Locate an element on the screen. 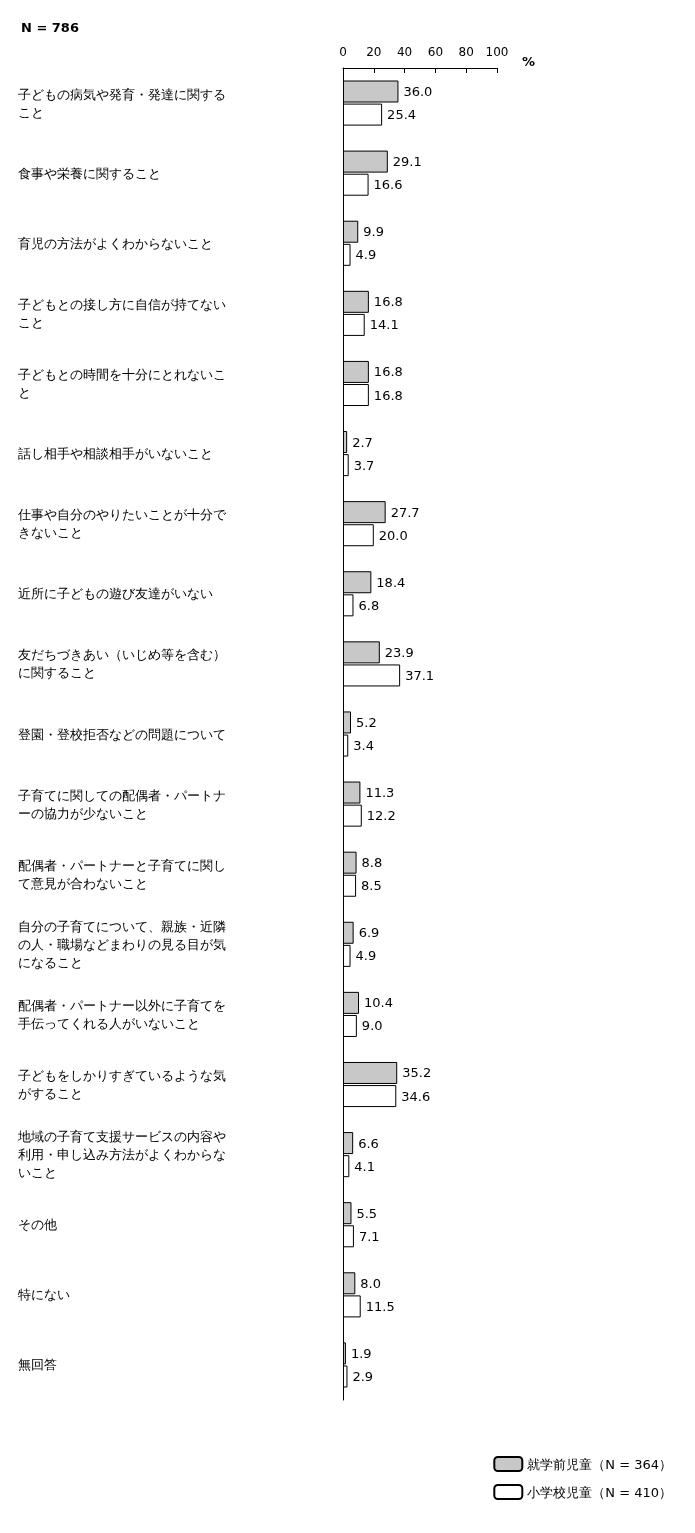 The image size is (695, 1533). y-tick-label: 特にない is located at coordinates (44, 1295).